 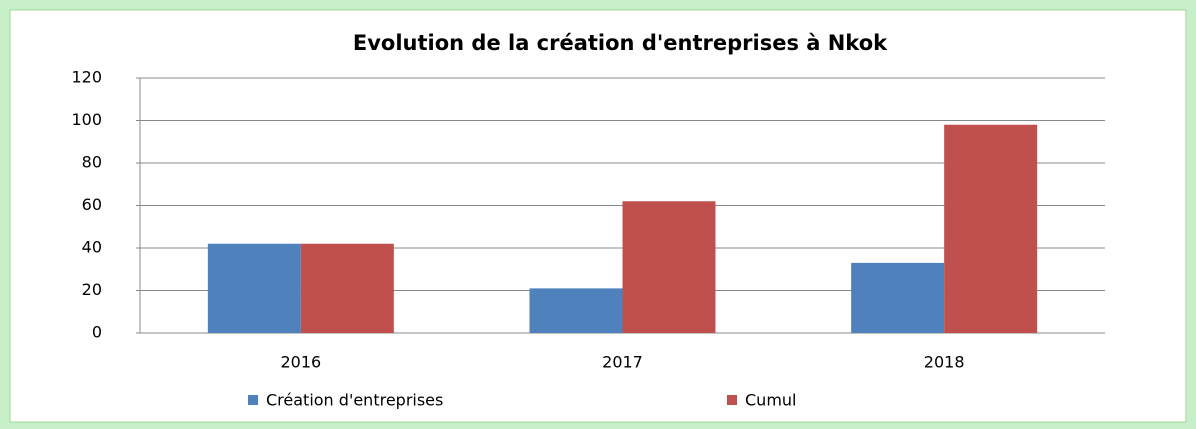 What do you see at coordinates (92, 204) in the screenshot?
I see `y-tick-label: 60` at bounding box center [92, 204].